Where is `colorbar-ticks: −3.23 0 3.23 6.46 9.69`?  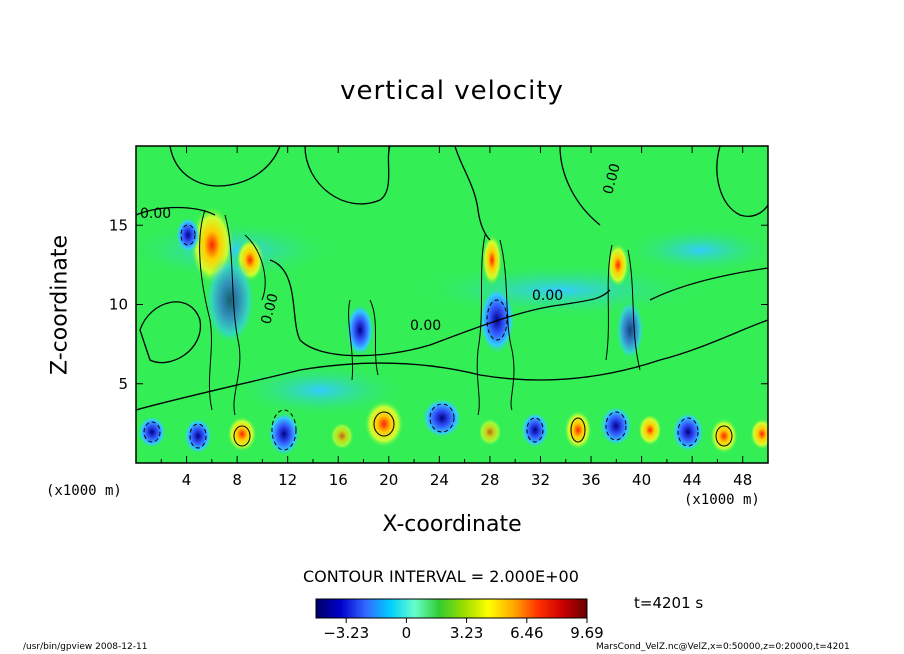 colorbar-ticks: −3.23 0 3.23 6.46 9.69 is located at coordinates (463, 630).